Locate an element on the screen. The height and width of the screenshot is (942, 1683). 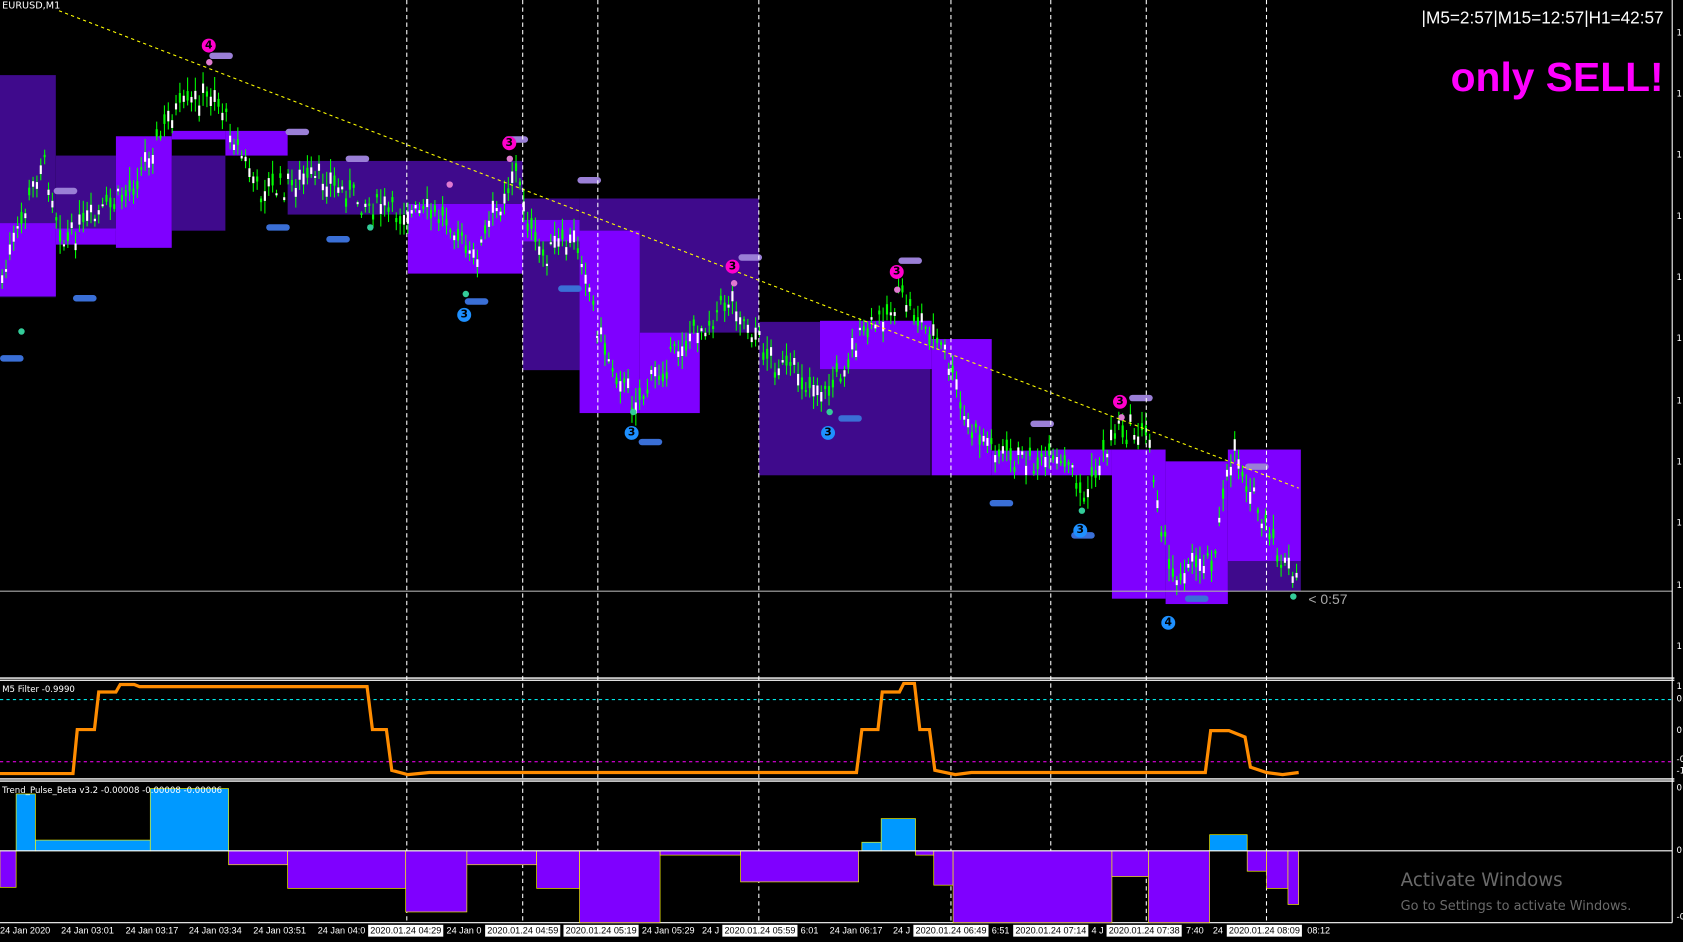
m5-tick: -0 is located at coordinates (1679, 759).